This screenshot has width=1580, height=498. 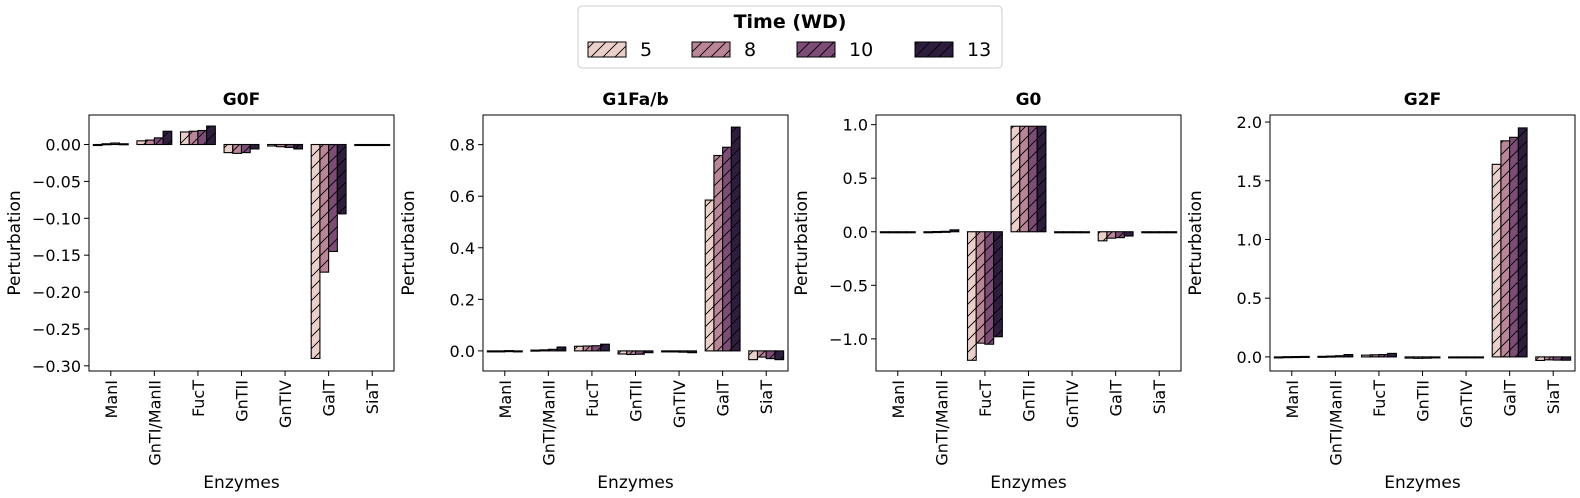 I want to click on bars, so click(x=241, y=242).